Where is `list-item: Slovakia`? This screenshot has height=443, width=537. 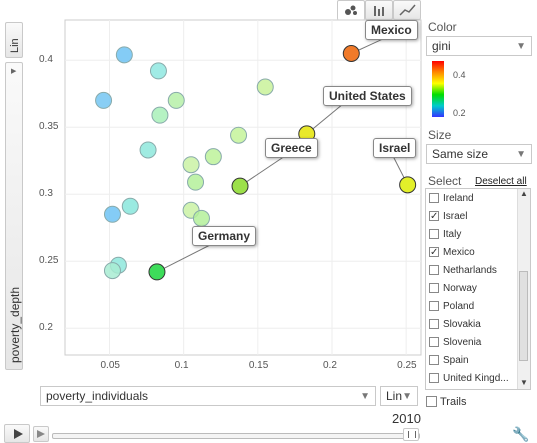
list-item: Slovakia is located at coordinates (472, 324).